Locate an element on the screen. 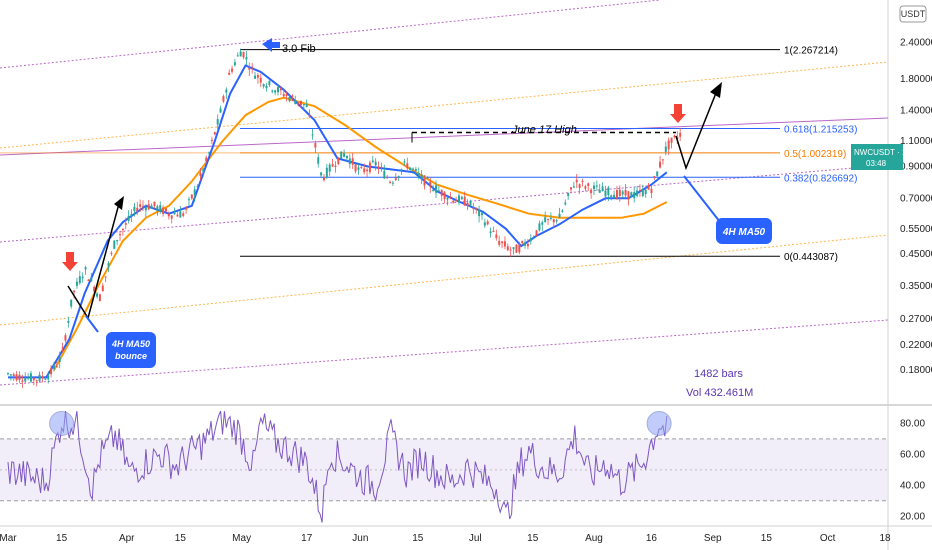 Image resolution: width=932 pixels, height=550 pixels. ma-bounce-callout: 4H MA50 bounce is located at coordinates (120, 341).